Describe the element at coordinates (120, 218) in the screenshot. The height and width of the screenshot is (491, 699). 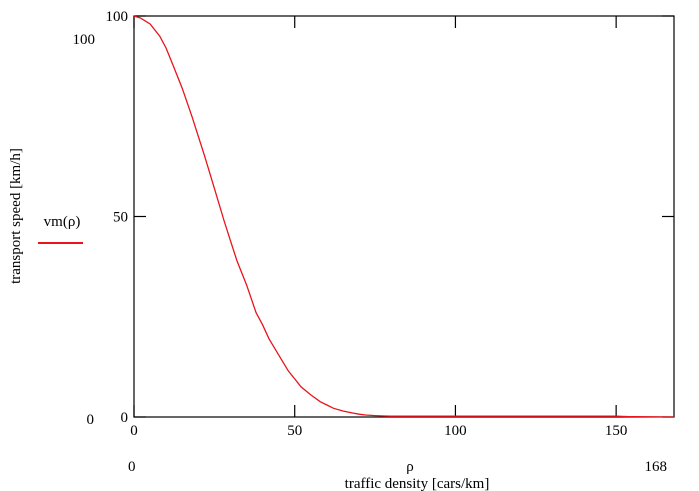
I see `y-tick-label: 50` at that location.